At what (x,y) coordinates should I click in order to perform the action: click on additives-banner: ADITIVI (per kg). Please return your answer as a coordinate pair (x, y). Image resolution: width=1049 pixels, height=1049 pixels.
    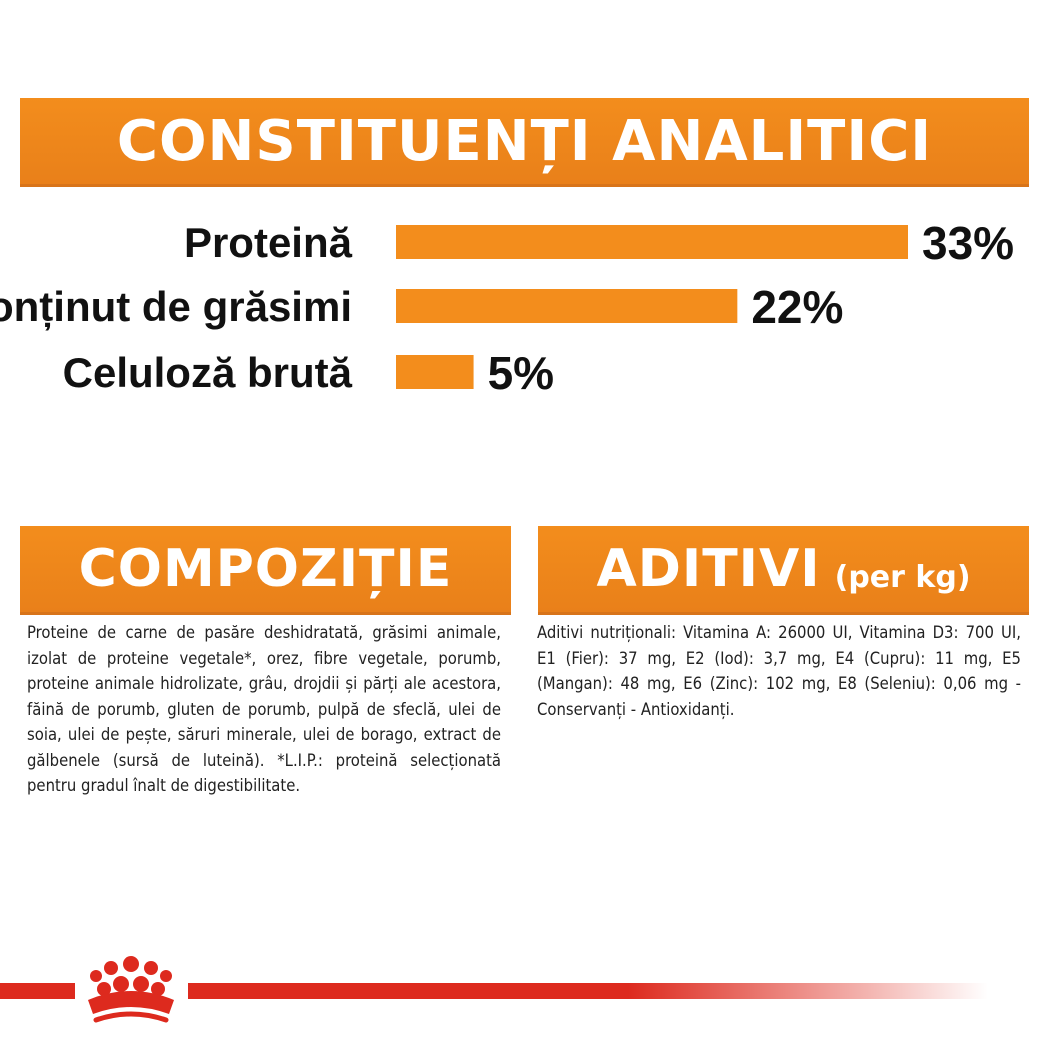
    Looking at the image, I should click on (783, 569).